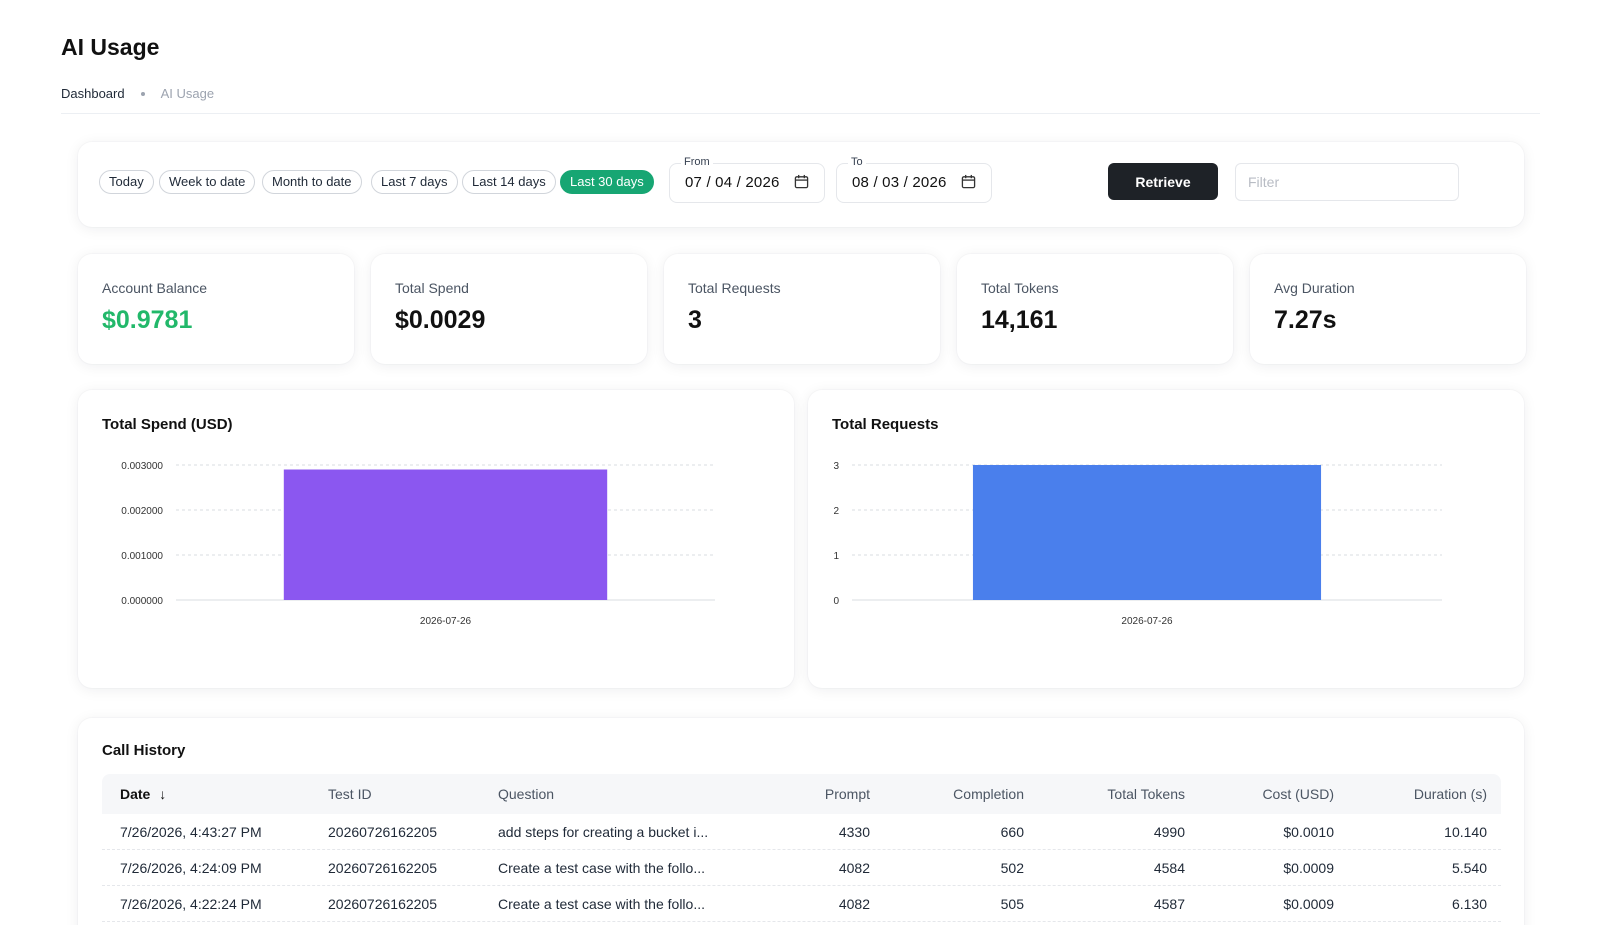  What do you see at coordinates (836, 466) in the screenshot?
I see `y-tick-label: 3` at bounding box center [836, 466].